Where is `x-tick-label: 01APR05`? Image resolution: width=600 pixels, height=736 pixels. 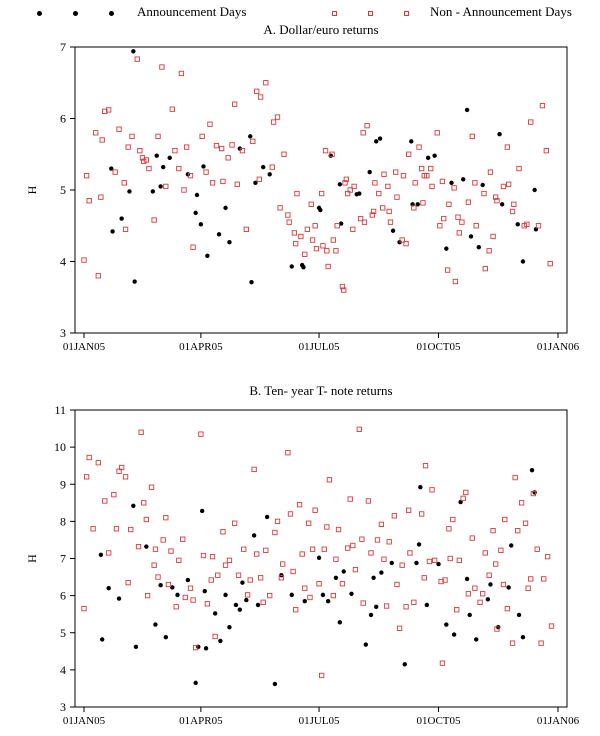
x-tick-label: 01APR05 is located at coordinates (201, 721).